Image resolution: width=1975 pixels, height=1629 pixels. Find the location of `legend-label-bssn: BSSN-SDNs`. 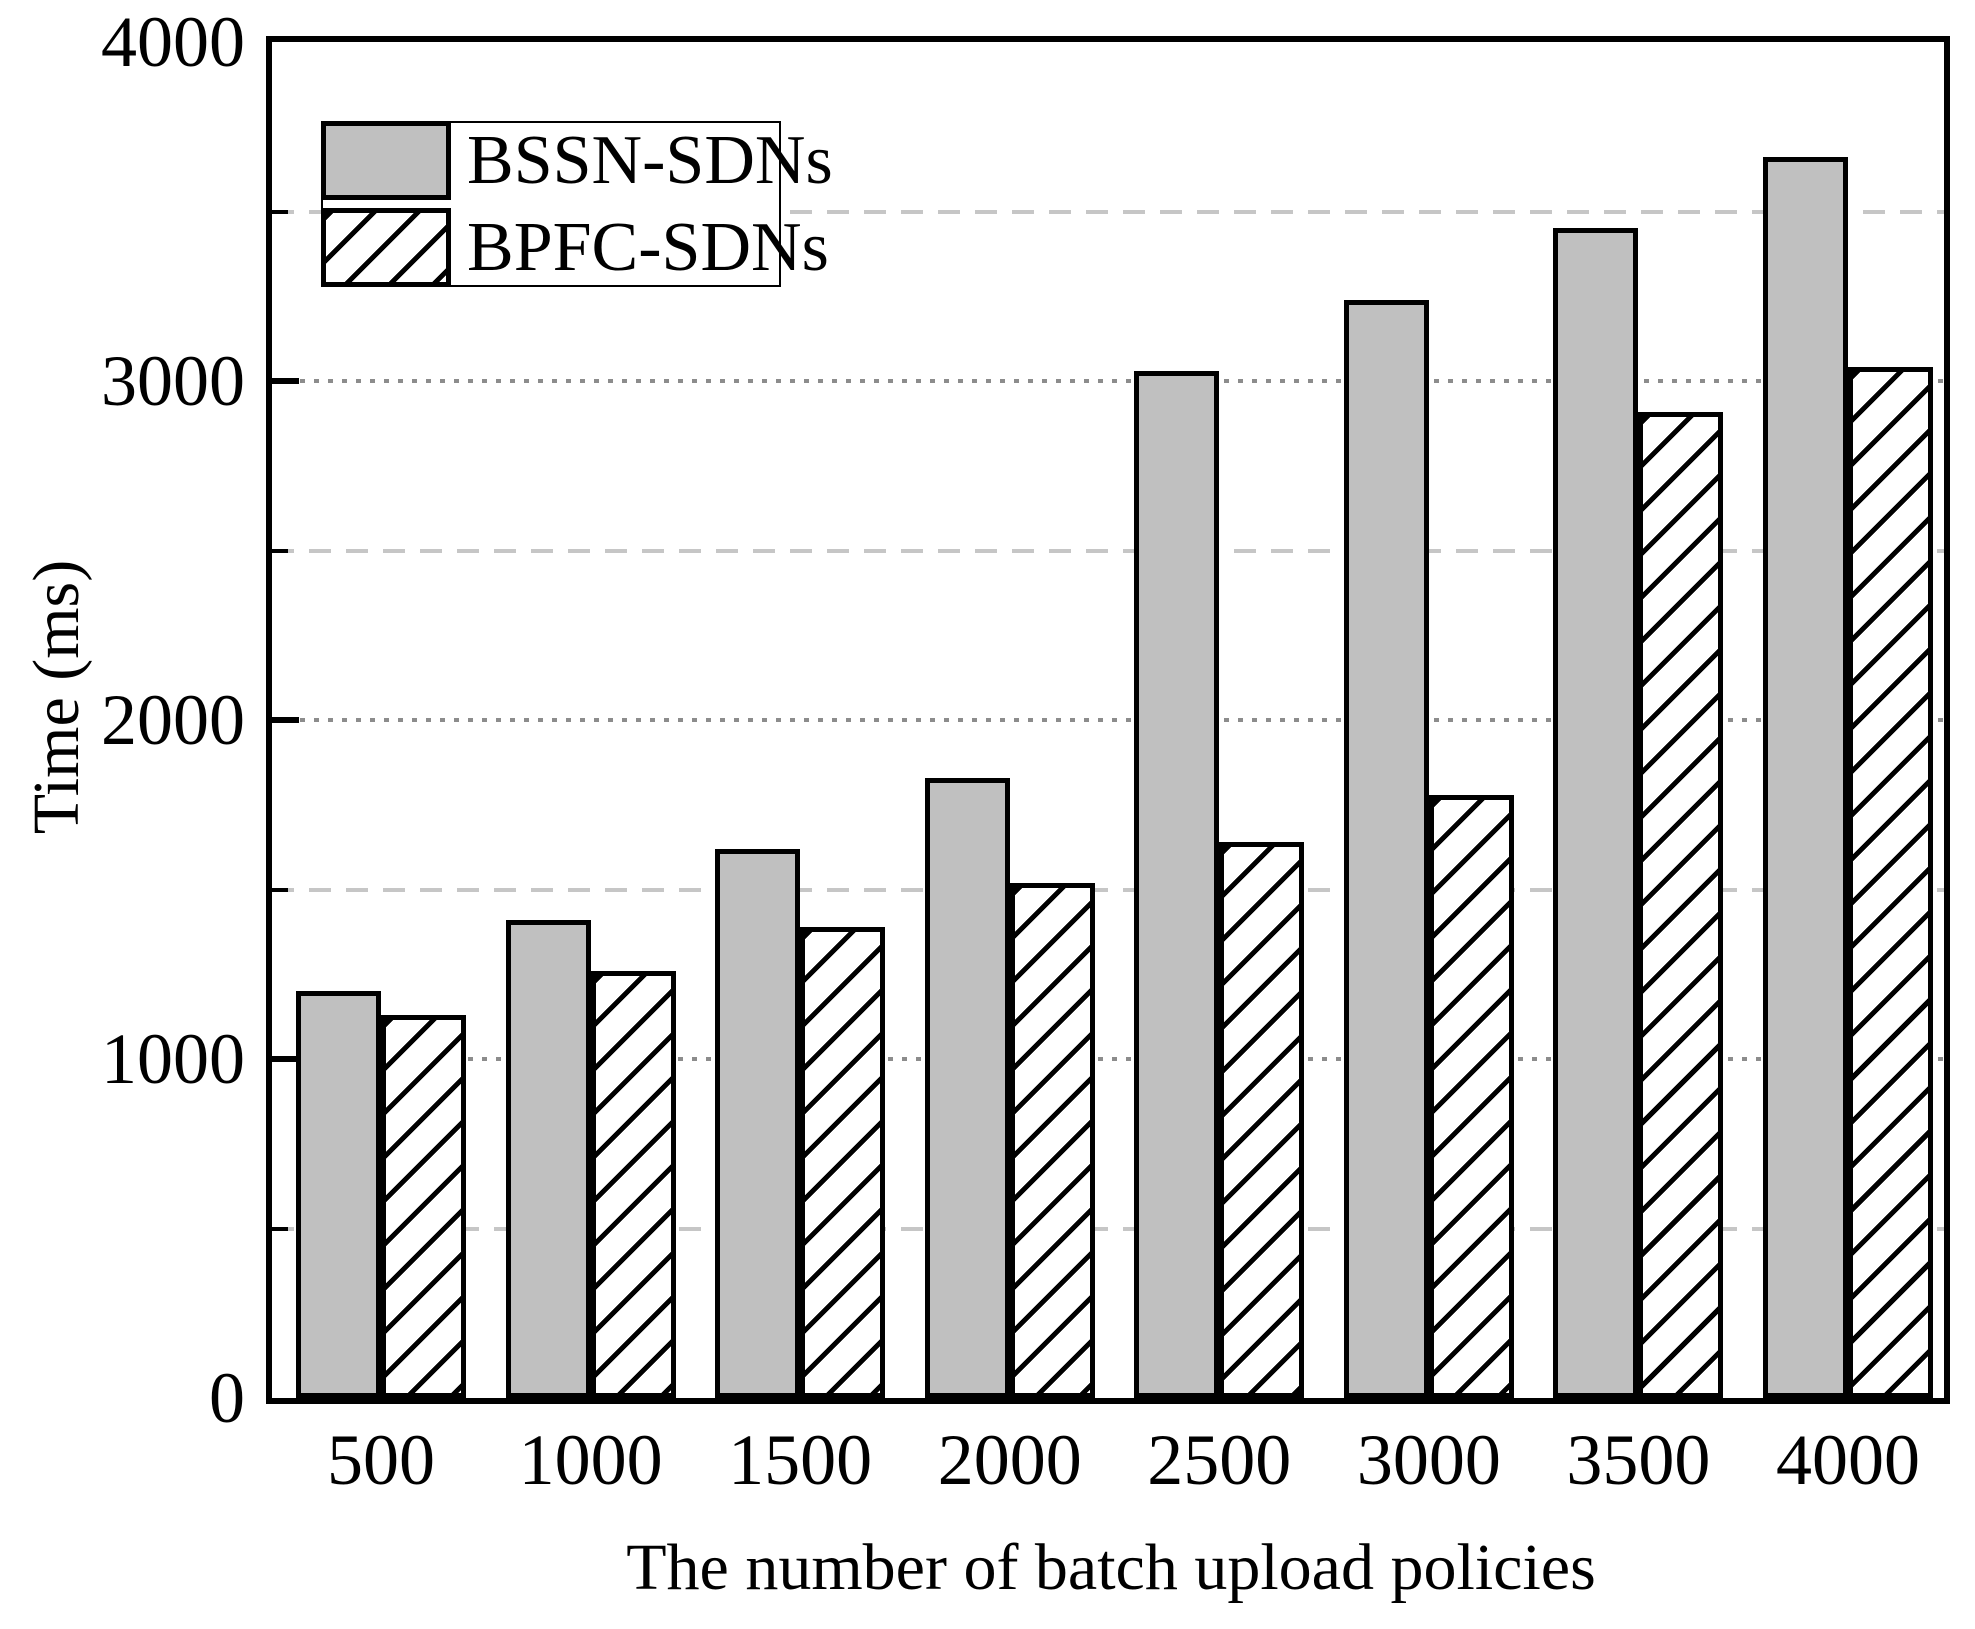

legend-label-bssn: BSSN-SDNs is located at coordinates (650, 160).